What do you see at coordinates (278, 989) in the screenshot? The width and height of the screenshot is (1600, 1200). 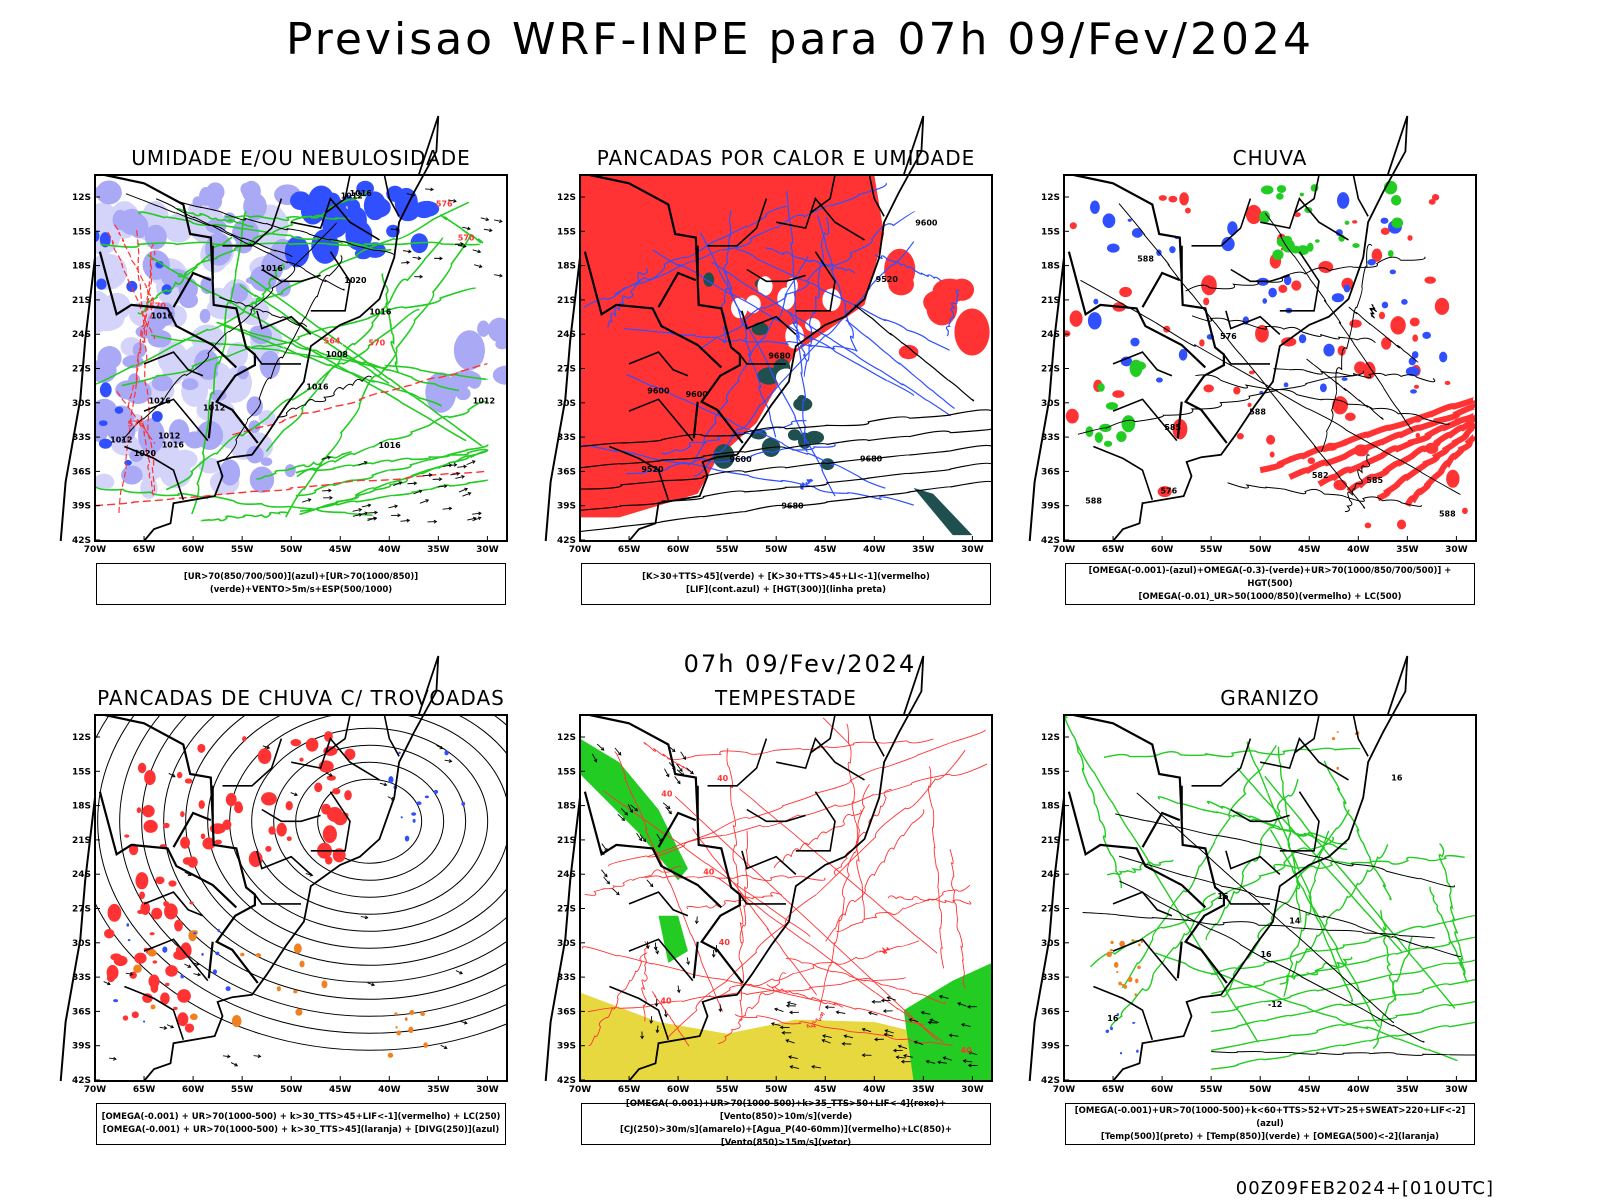 I see `thunderstorm-orange-area` at bounding box center [278, 989].